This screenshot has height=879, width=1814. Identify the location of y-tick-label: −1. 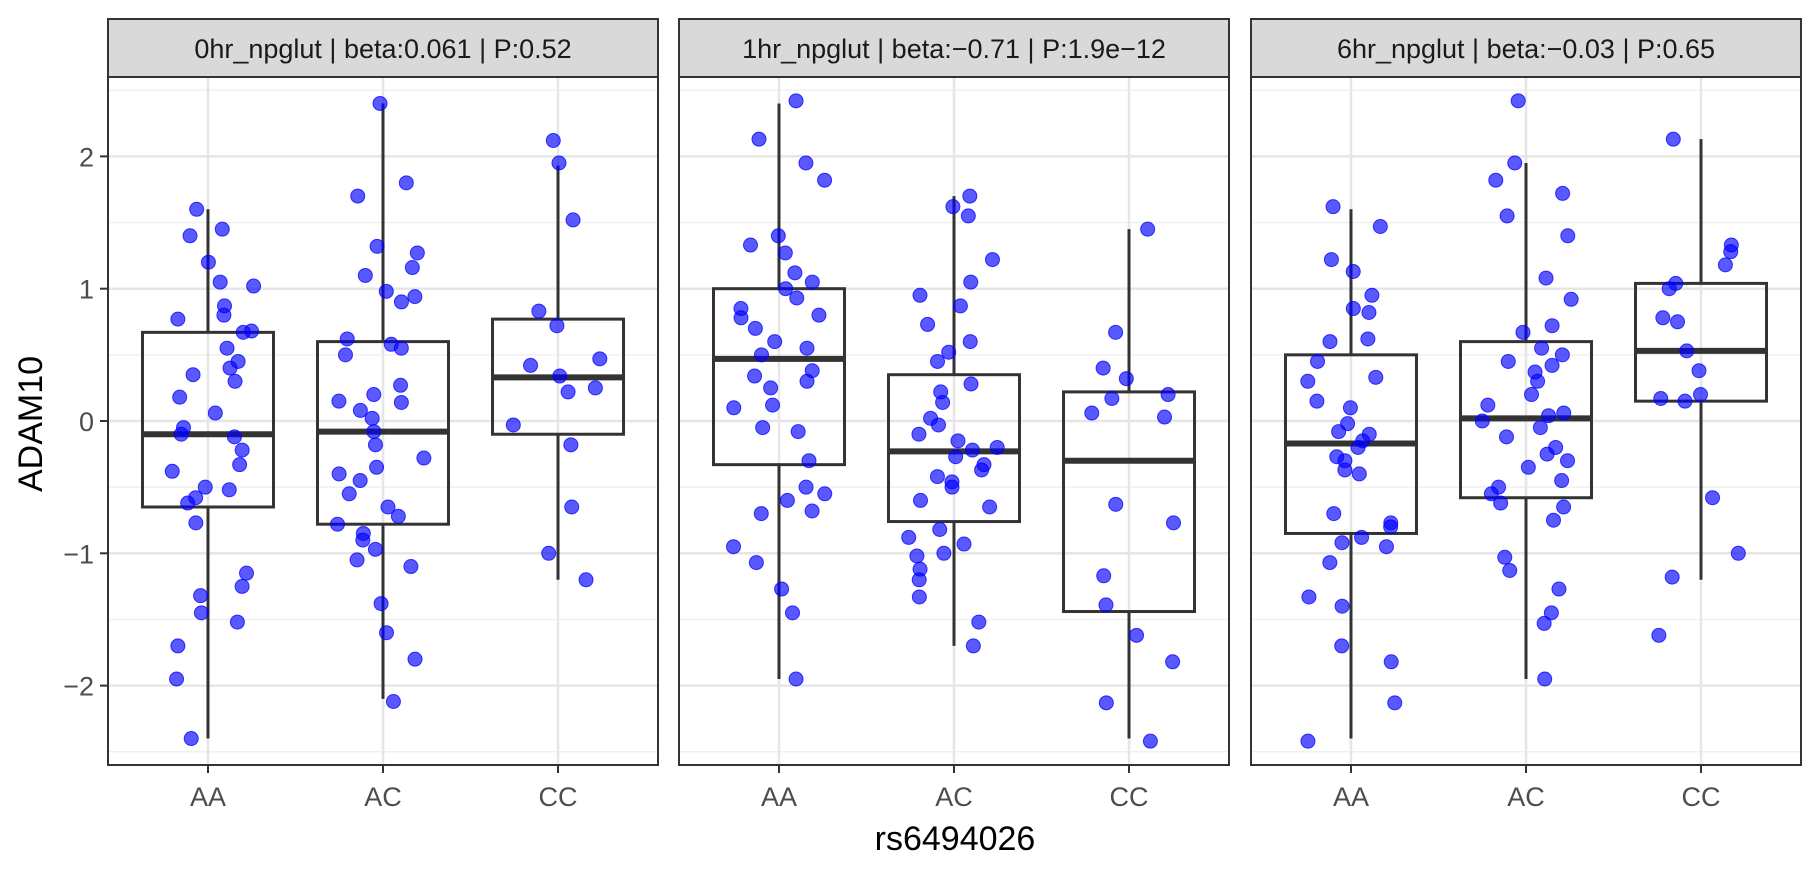
(78, 554).